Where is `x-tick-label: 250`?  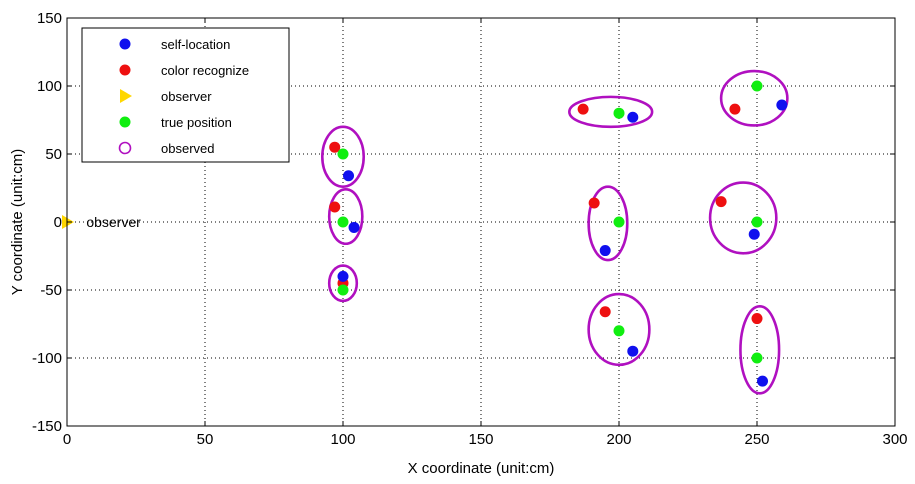 x-tick-label: 250 is located at coordinates (756, 439).